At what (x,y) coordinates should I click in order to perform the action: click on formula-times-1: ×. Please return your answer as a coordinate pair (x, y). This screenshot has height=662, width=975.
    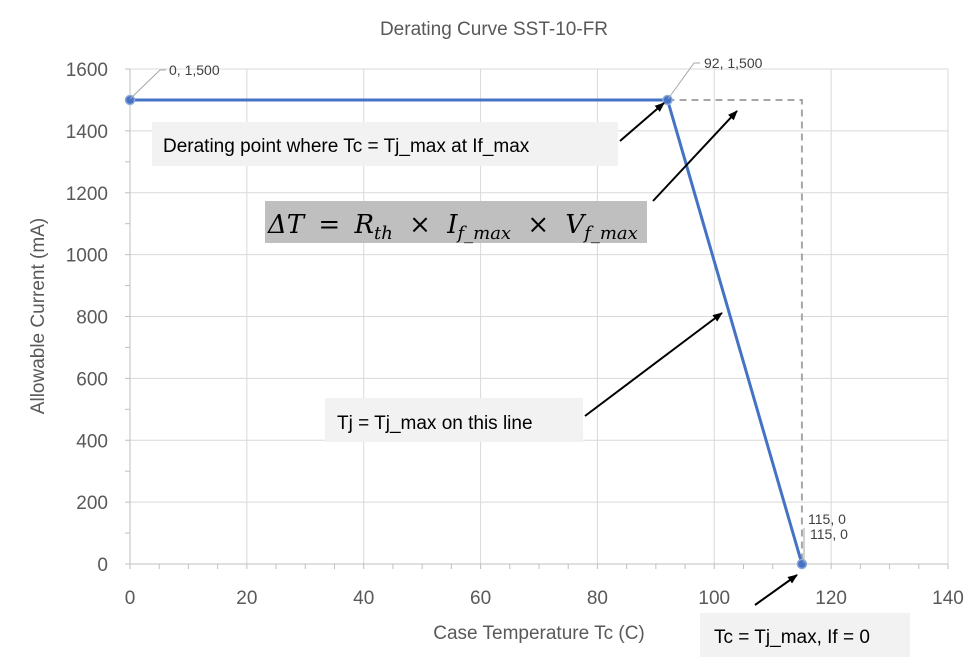
    Looking at the image, I should click on (420, 225).